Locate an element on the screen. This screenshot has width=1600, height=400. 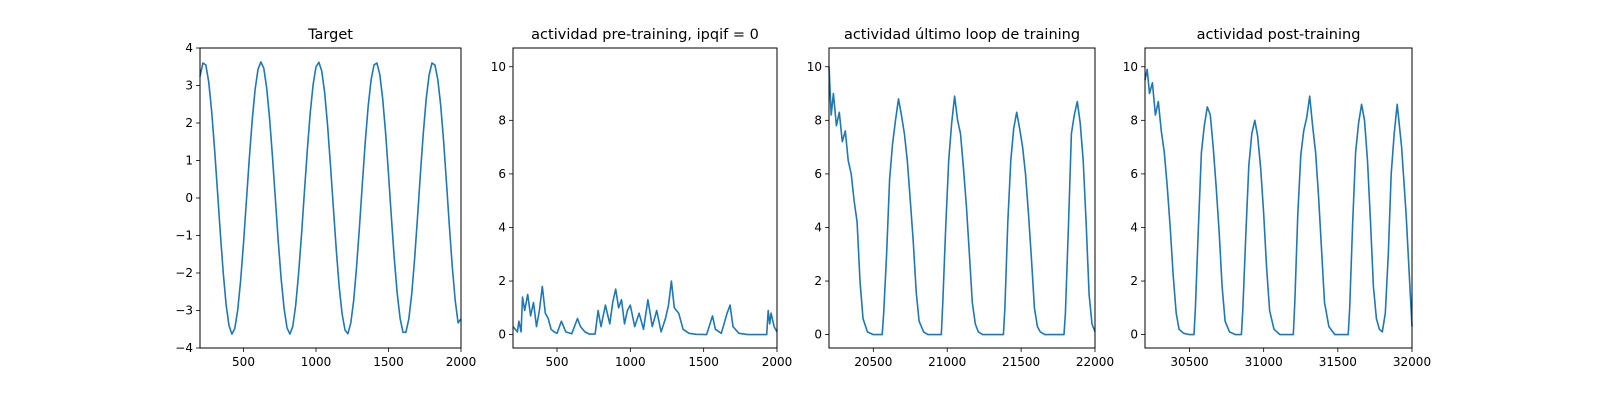
y-tick-label: −4 is located at coordinates (184, 348).